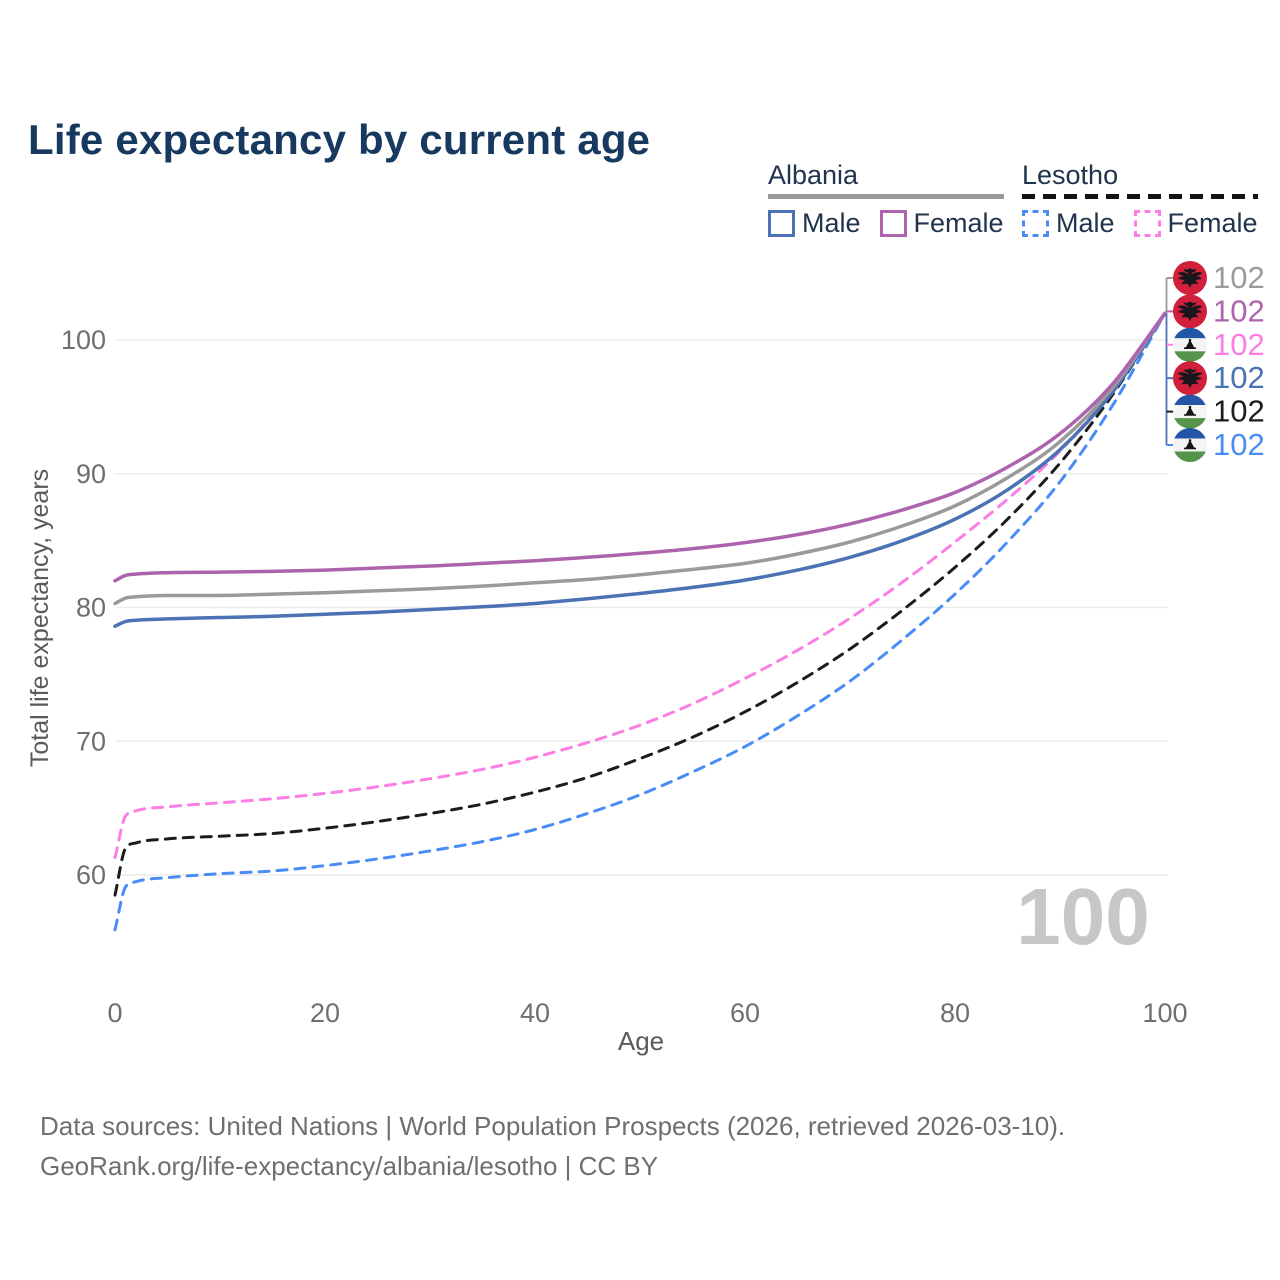  I want to click on end-label-lesotho-male: 102, so click(1215, 444).